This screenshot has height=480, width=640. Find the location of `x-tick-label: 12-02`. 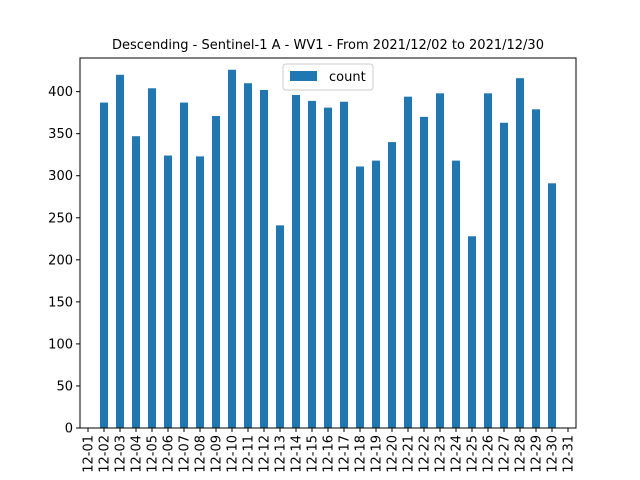

x-tick-label: 12-02 is located at coordinates (105, 454).